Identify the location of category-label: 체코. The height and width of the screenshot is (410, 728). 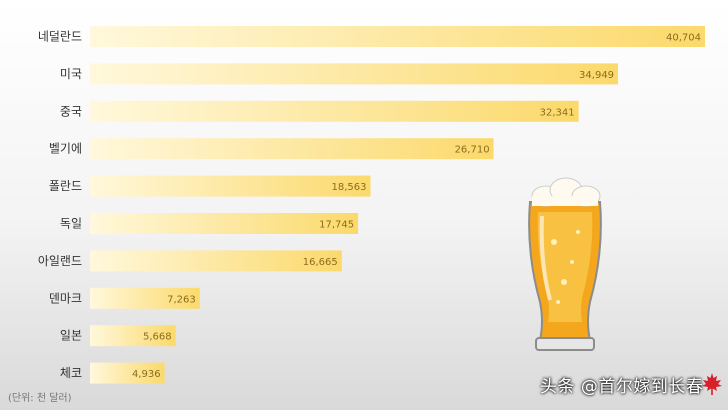
(71, 373).